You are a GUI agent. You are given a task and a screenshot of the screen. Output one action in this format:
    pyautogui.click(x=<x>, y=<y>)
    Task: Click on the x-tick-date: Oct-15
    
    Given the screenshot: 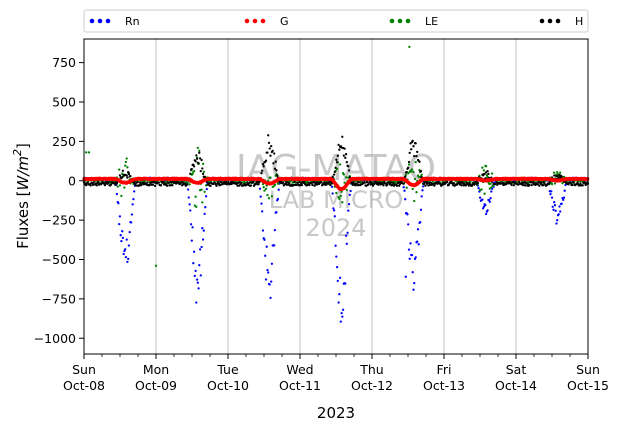 What is the action you would take?
    pyautogui.click(x=588, y=385)
    